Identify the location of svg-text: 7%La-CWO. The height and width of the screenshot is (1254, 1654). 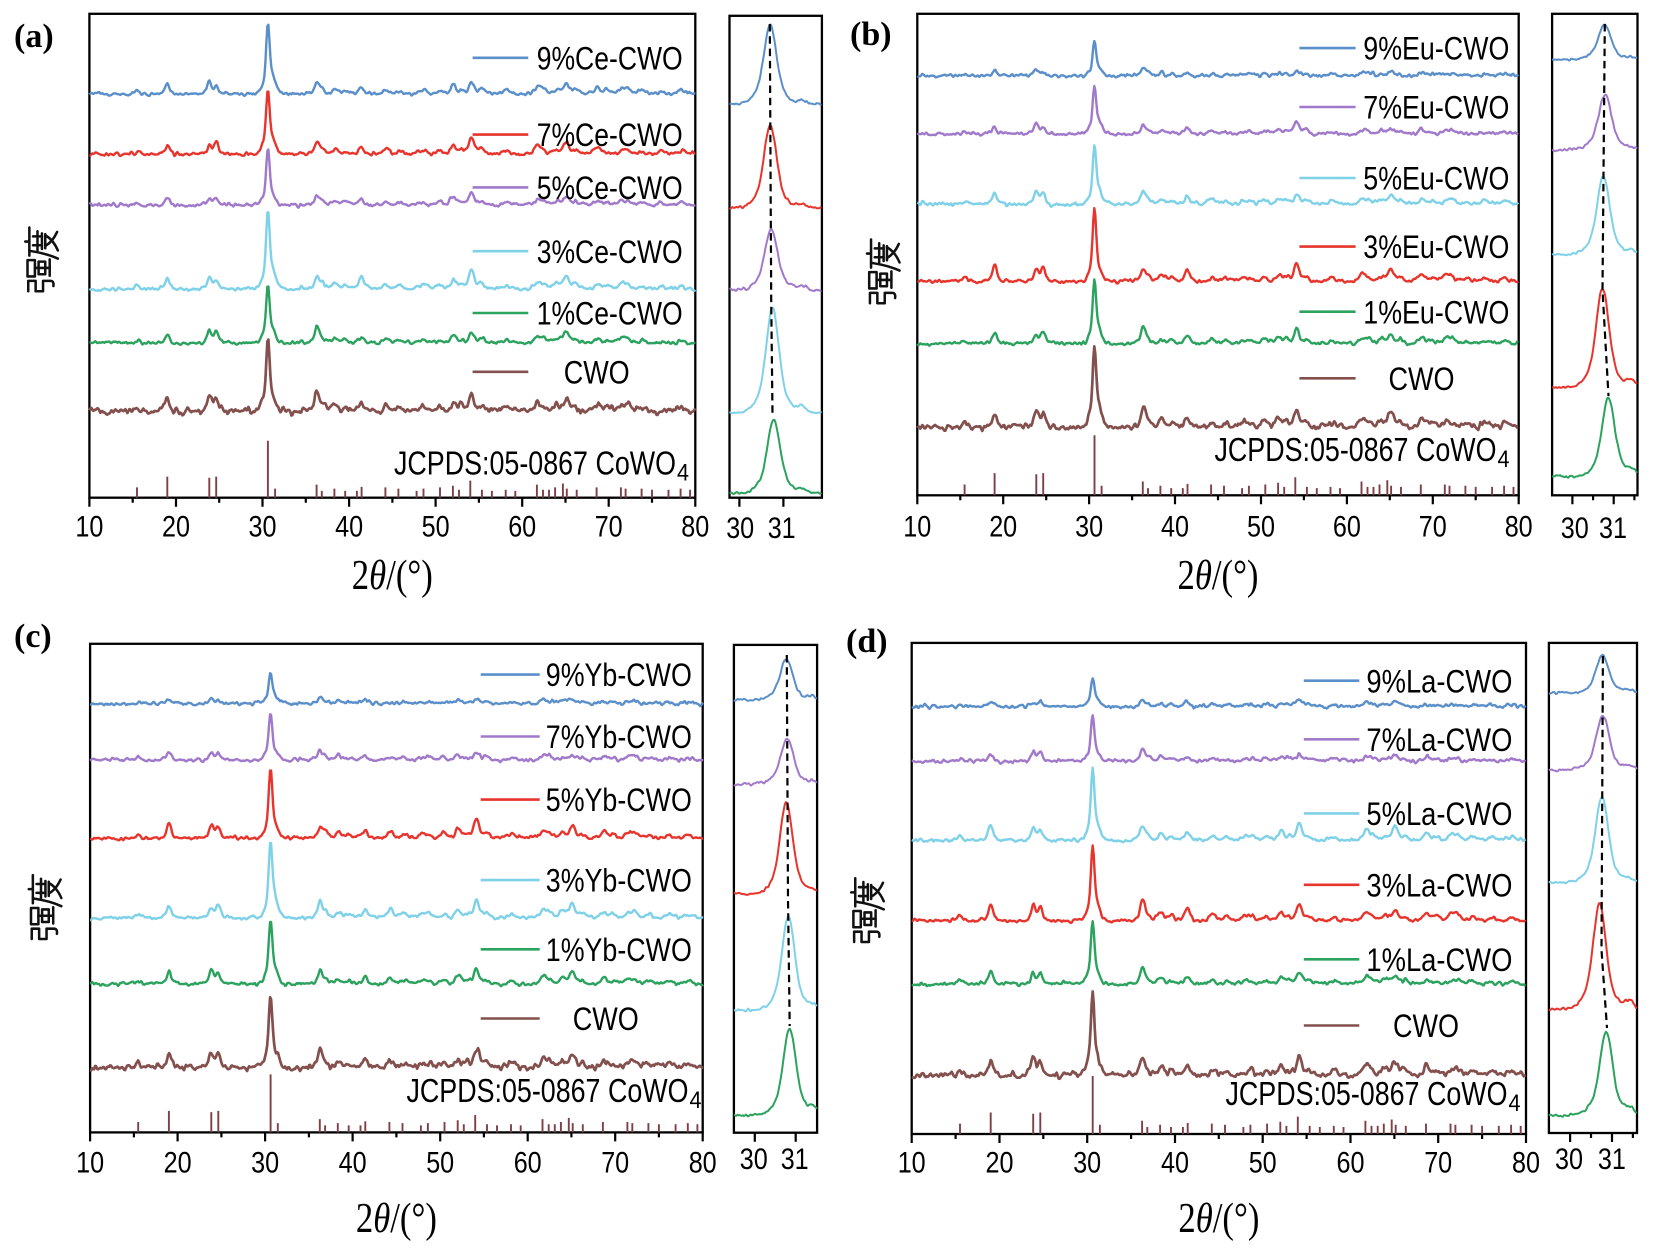
(1439, 740).